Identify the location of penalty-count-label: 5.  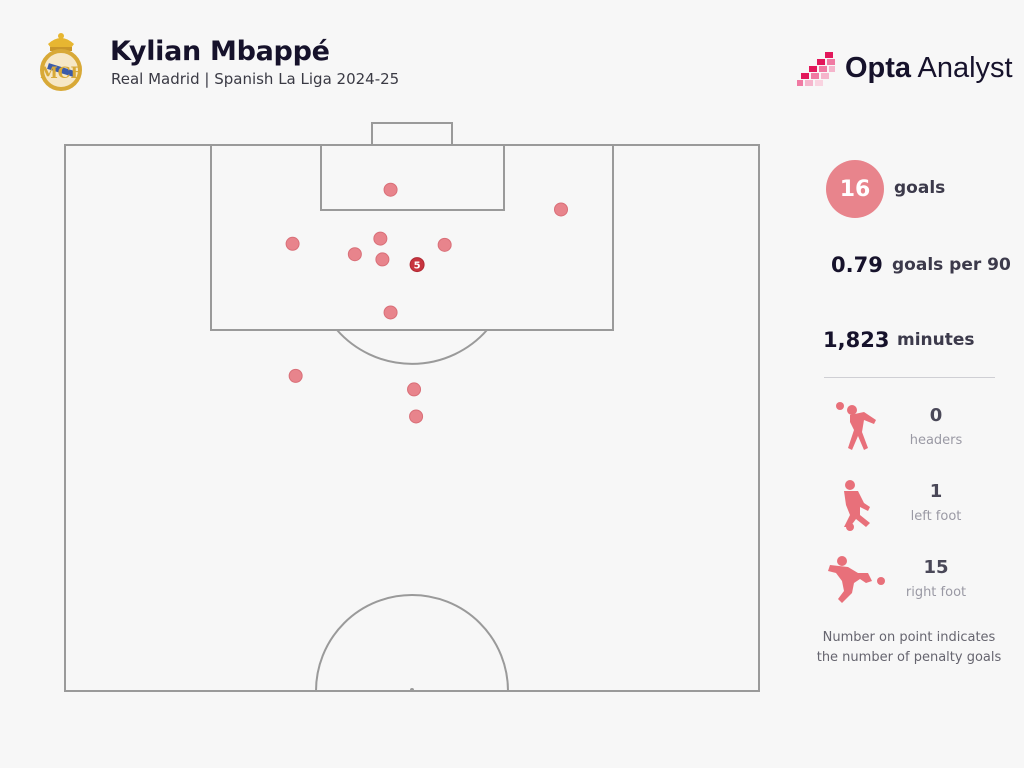
(417, 266).